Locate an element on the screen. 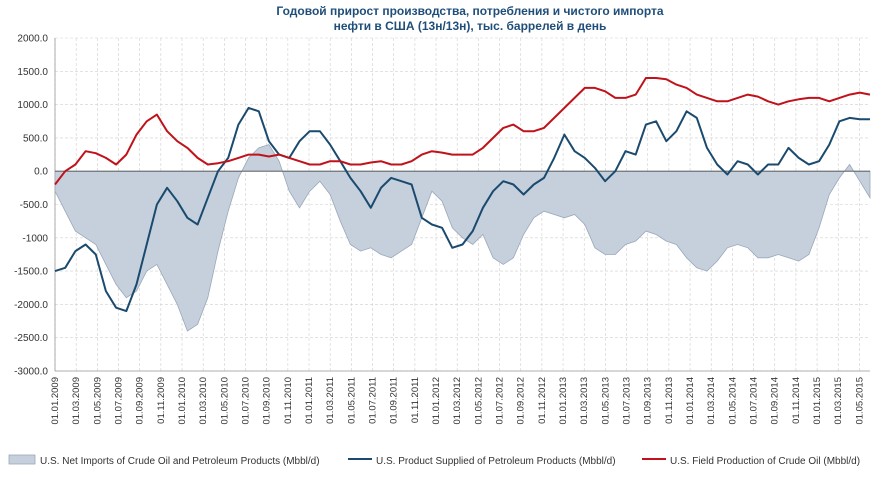  x-tick-label: 01.05.2010 is located at coordinates (224, 401).